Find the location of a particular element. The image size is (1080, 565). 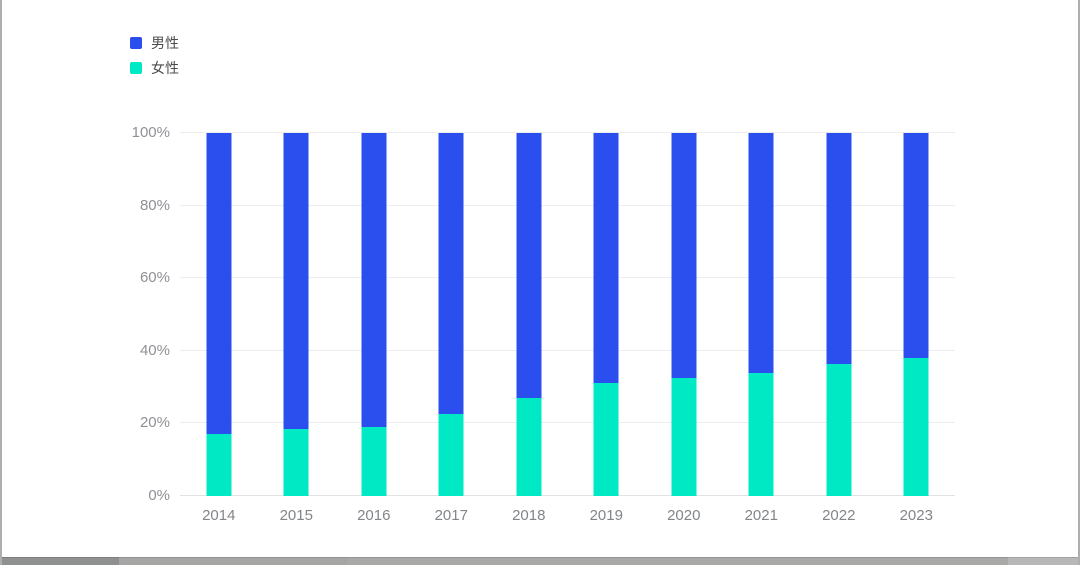

bar-2019 is located at coordinates (606, 314).